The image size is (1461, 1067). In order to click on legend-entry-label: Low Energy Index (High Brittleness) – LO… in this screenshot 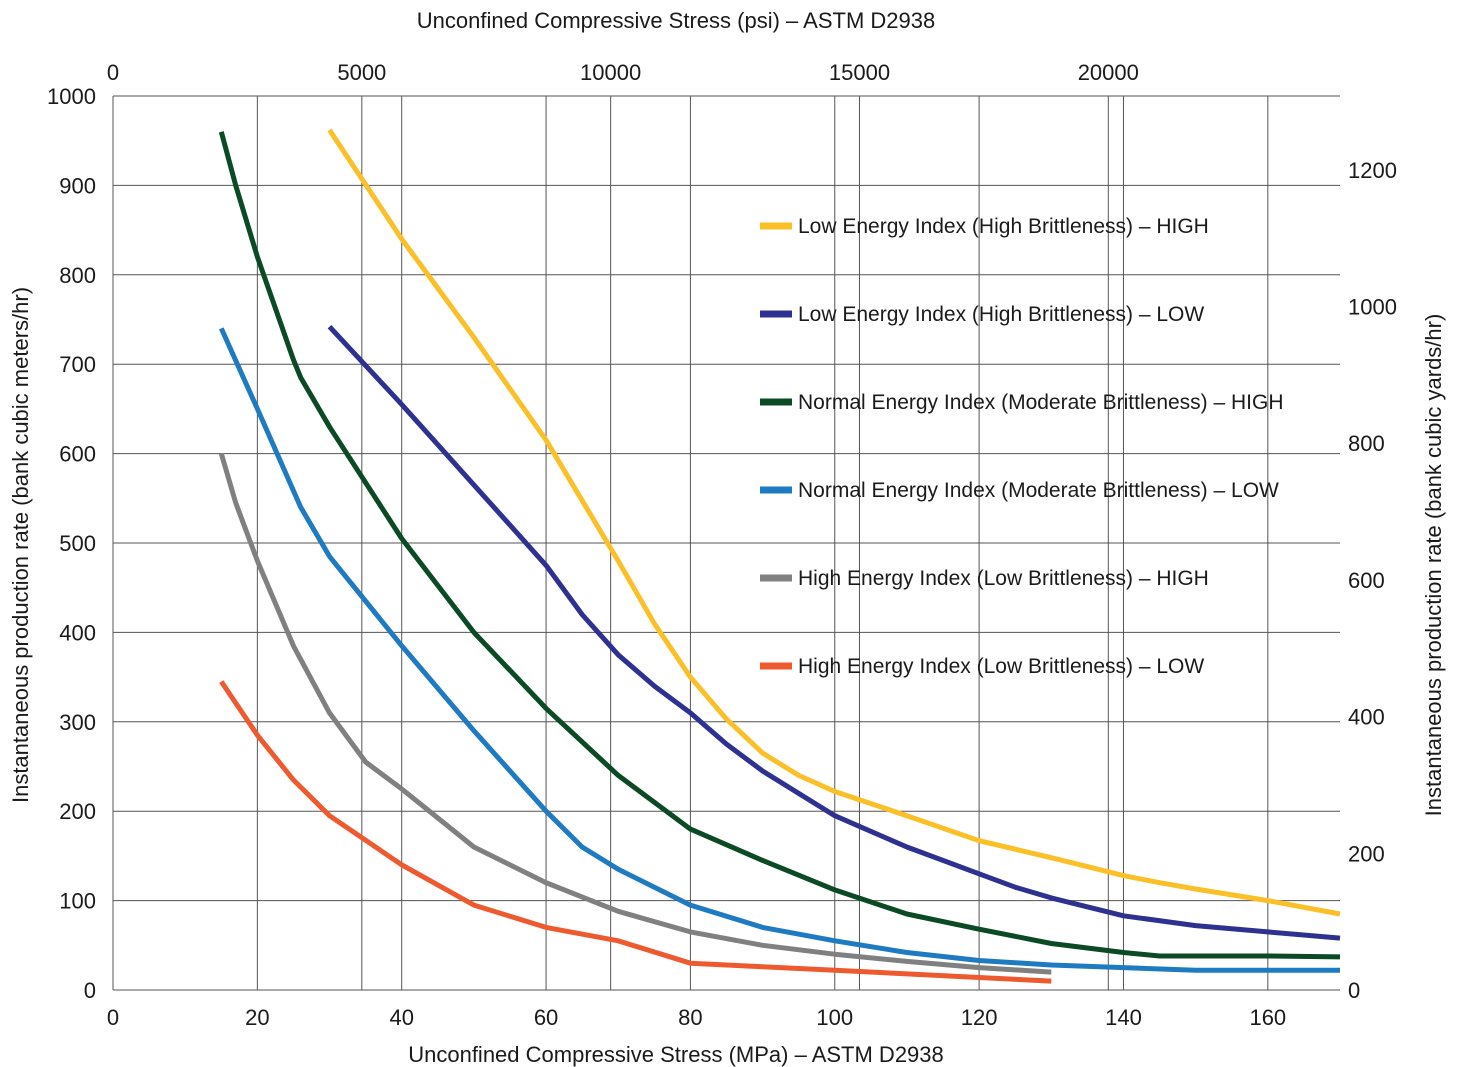, I will do `click(1001, 314)`.